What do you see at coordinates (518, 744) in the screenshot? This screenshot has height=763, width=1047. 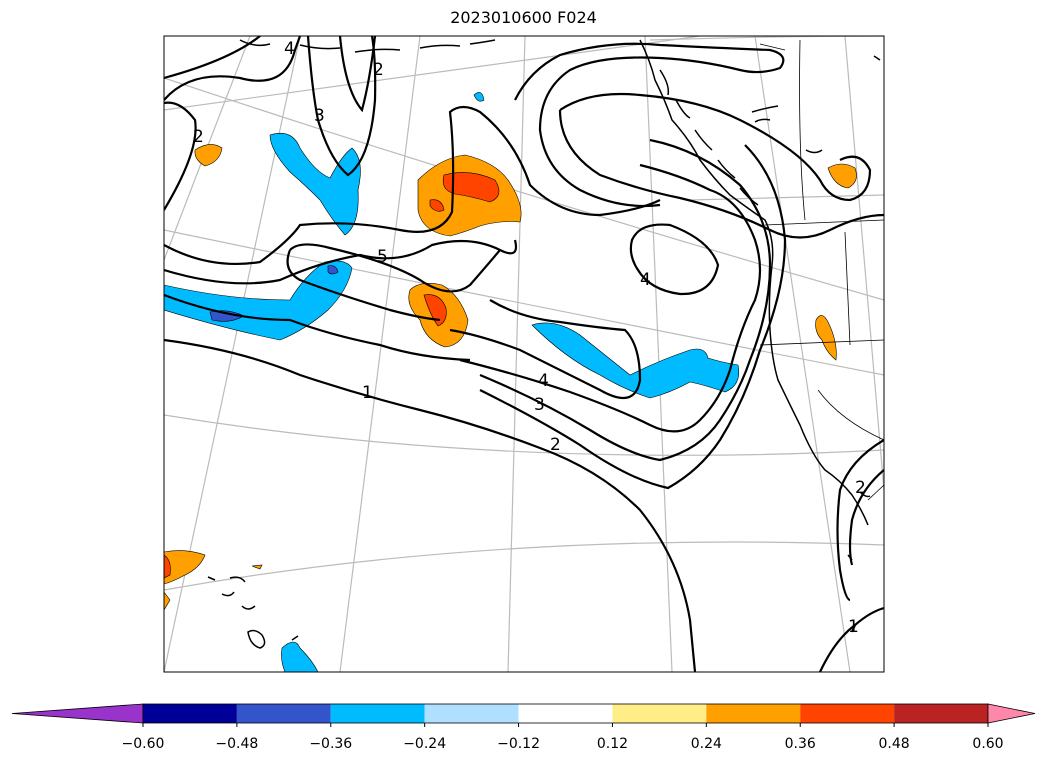 I see `colorbar-tick-label: −0.12` at bounding box center [518, 744].